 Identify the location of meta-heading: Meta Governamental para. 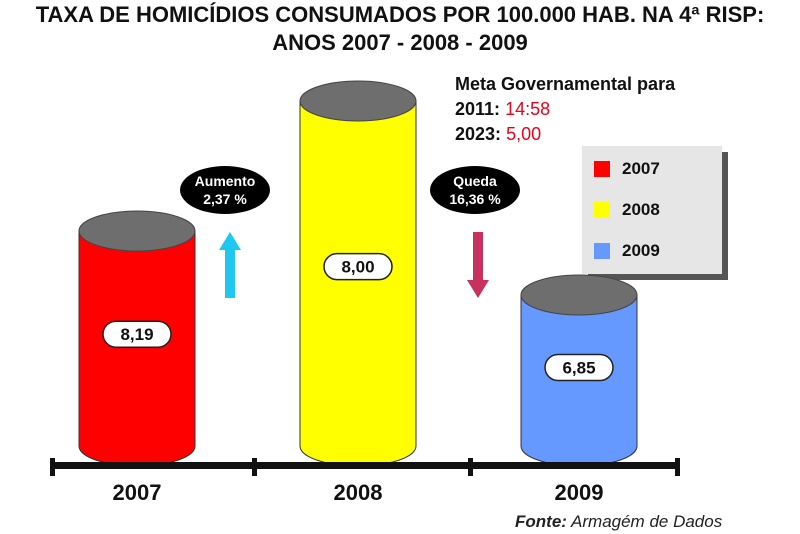
(565, 84).